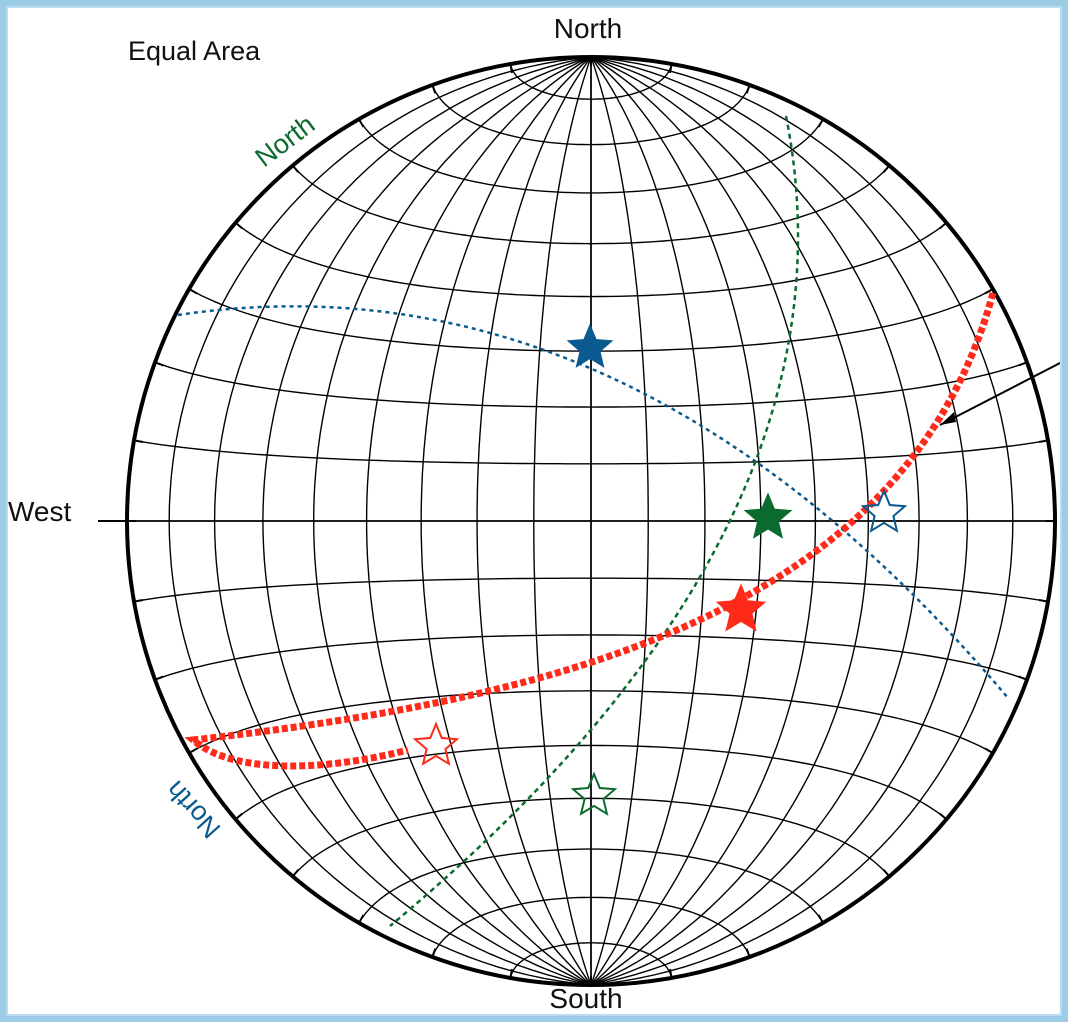 The width and height of the screenshot is (1068, 1022). Describe the element at coordinates (594, 794) in the screenshot. I see `green-open-star` at that location.